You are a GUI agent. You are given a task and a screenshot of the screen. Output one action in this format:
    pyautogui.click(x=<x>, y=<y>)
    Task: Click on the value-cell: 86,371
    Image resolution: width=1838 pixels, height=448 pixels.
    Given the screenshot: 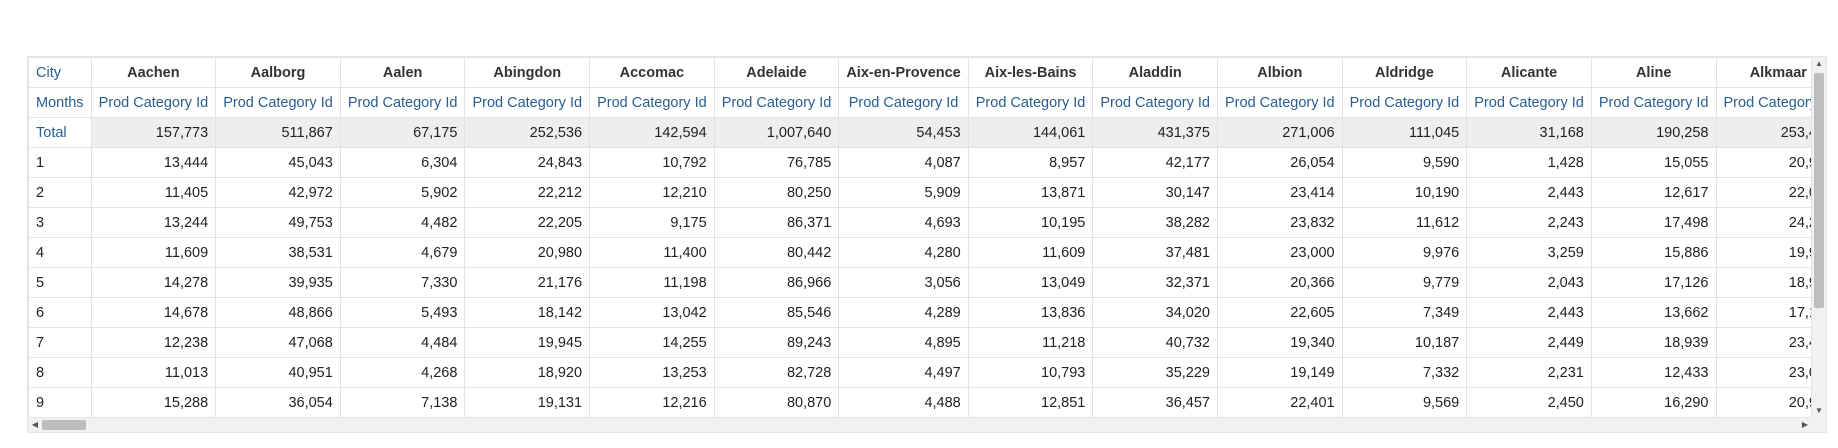 What is the action you would take?
    pyautogui.click(x=776, y=222)
    